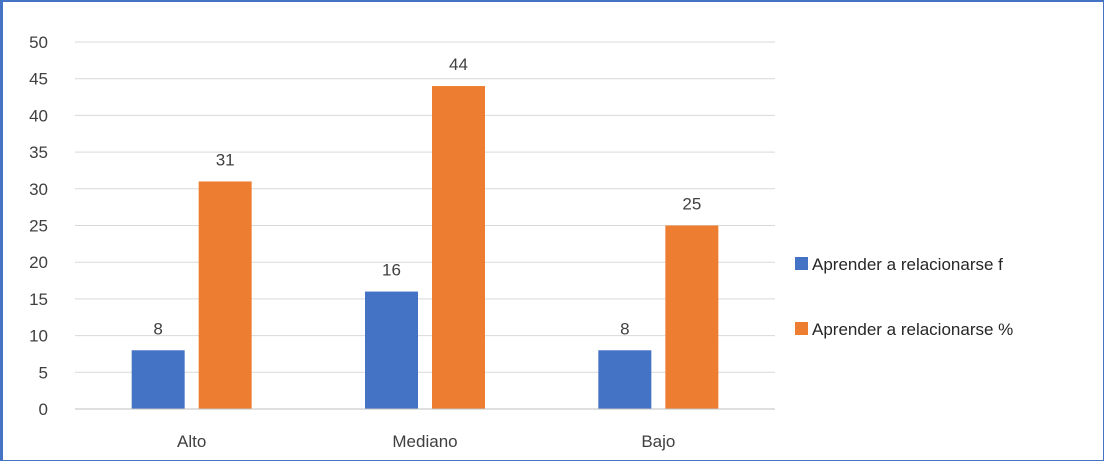 The width and height of the screenshot is (1106, 463). I want to click on y-tick-label: 40, so click(38, 115).